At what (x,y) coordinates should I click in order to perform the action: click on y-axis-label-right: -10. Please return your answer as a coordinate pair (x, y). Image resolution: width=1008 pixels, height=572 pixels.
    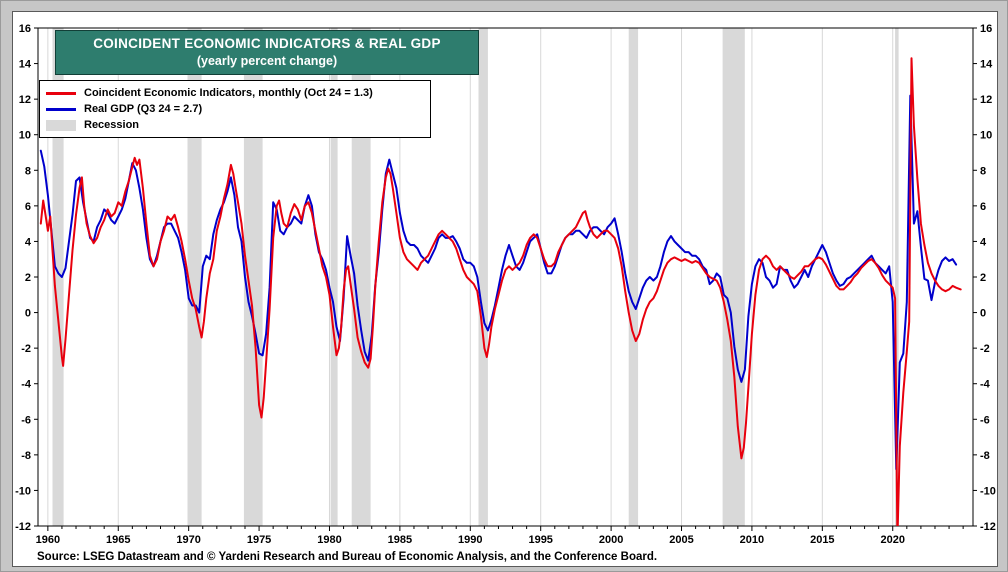
    Looking at the image, I should click on (988, 491).